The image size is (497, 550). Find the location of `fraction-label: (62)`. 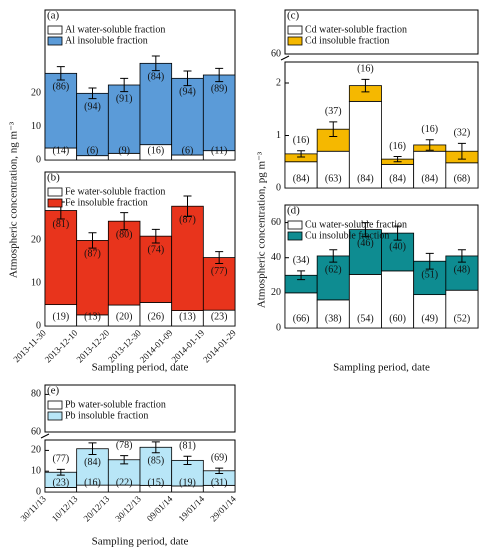

fraction-label: (62) is located at coordinates (333, 269).